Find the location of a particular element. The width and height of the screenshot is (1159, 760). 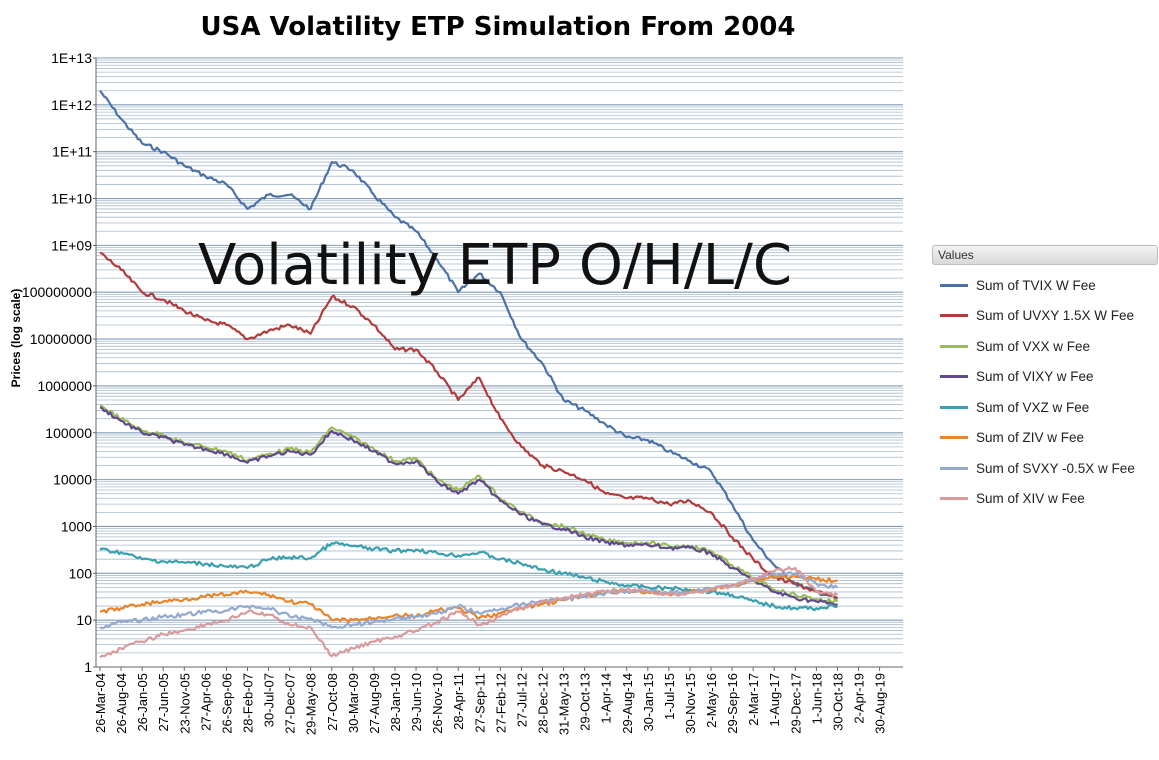

legend-label: Sum of VIXY w Fee is located at coordinates (1035, 376).